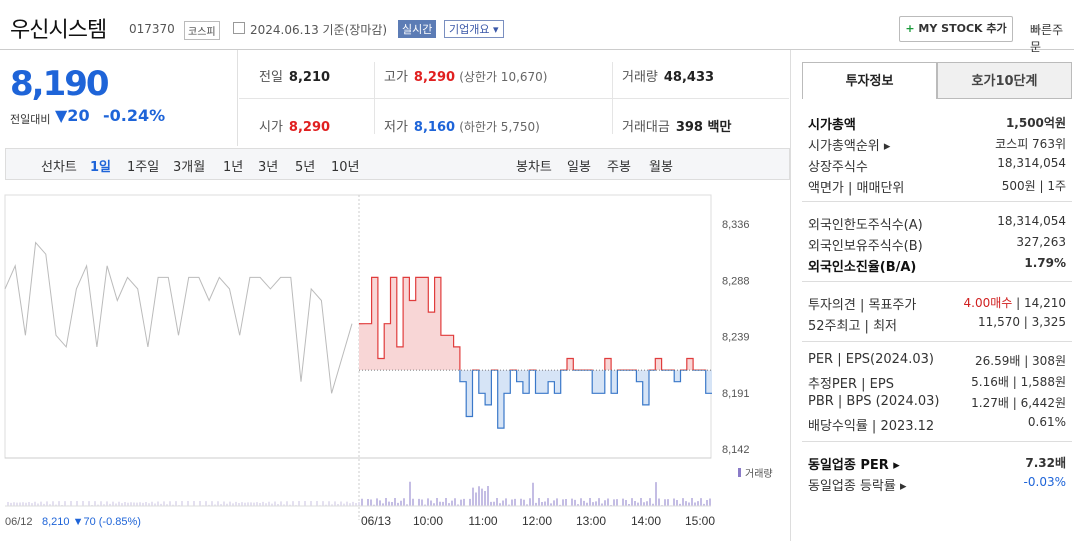  What do you see at coordinates (60, 84) in the screenshot?
I see `current-price: 8,190` at bounding box center [60, 84].